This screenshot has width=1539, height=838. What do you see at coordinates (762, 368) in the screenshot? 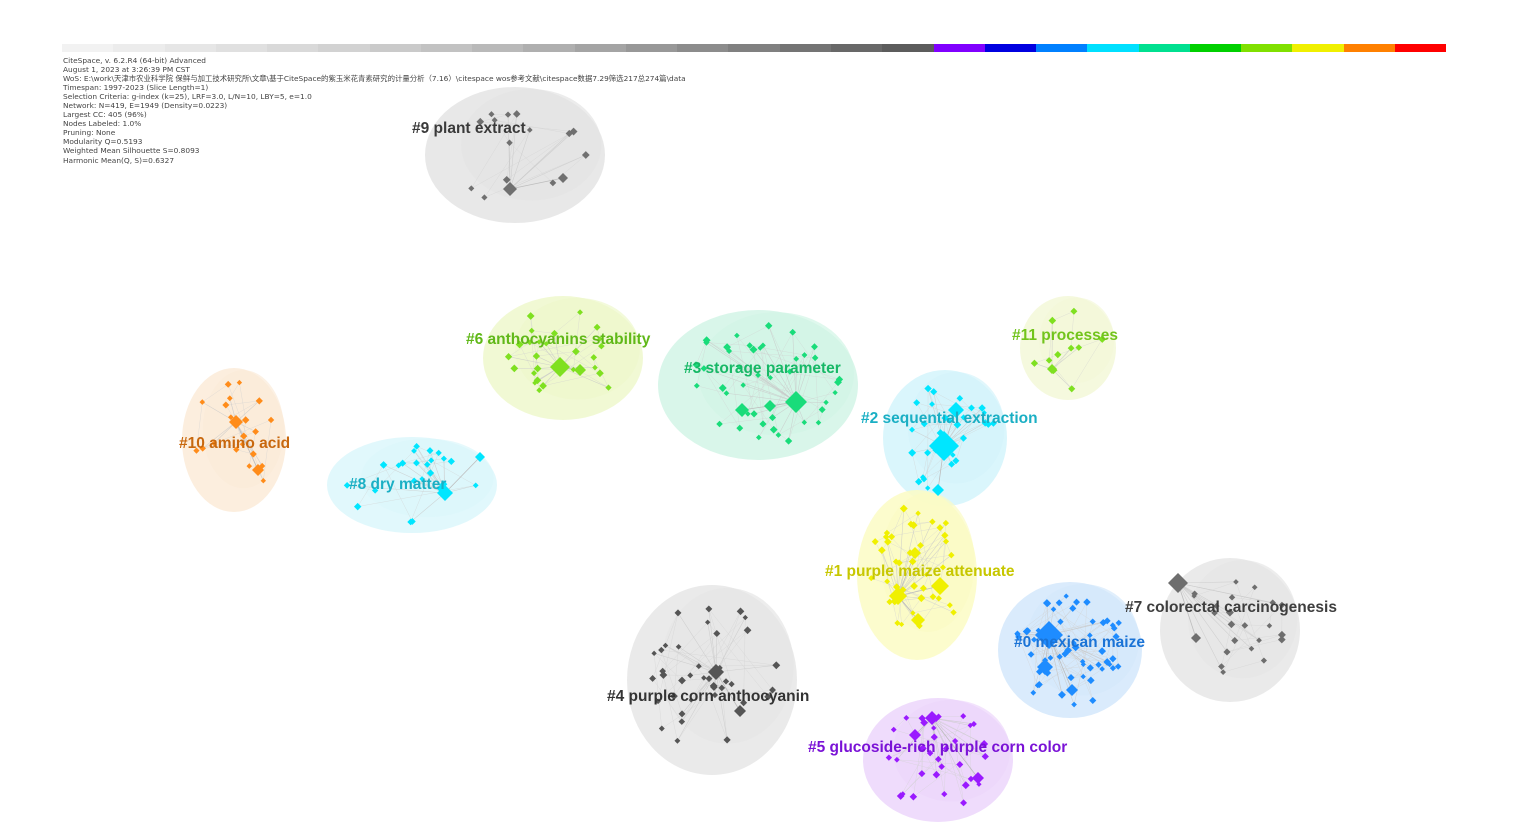
I see `cluster-label: #3 storage parameter` at bounding box center [762, 368].